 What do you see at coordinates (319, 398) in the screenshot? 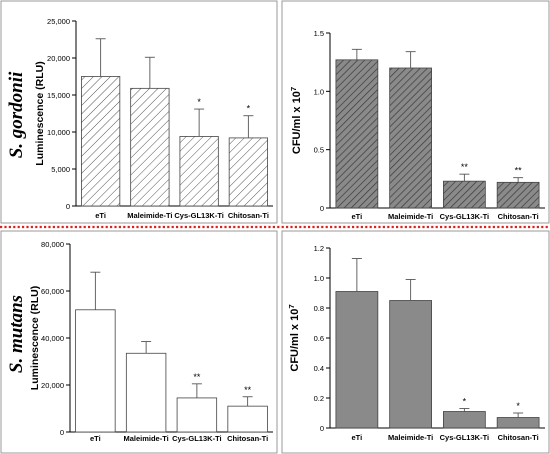
I see `y-tick-label: 0.2` at bounding box center [319, 398].